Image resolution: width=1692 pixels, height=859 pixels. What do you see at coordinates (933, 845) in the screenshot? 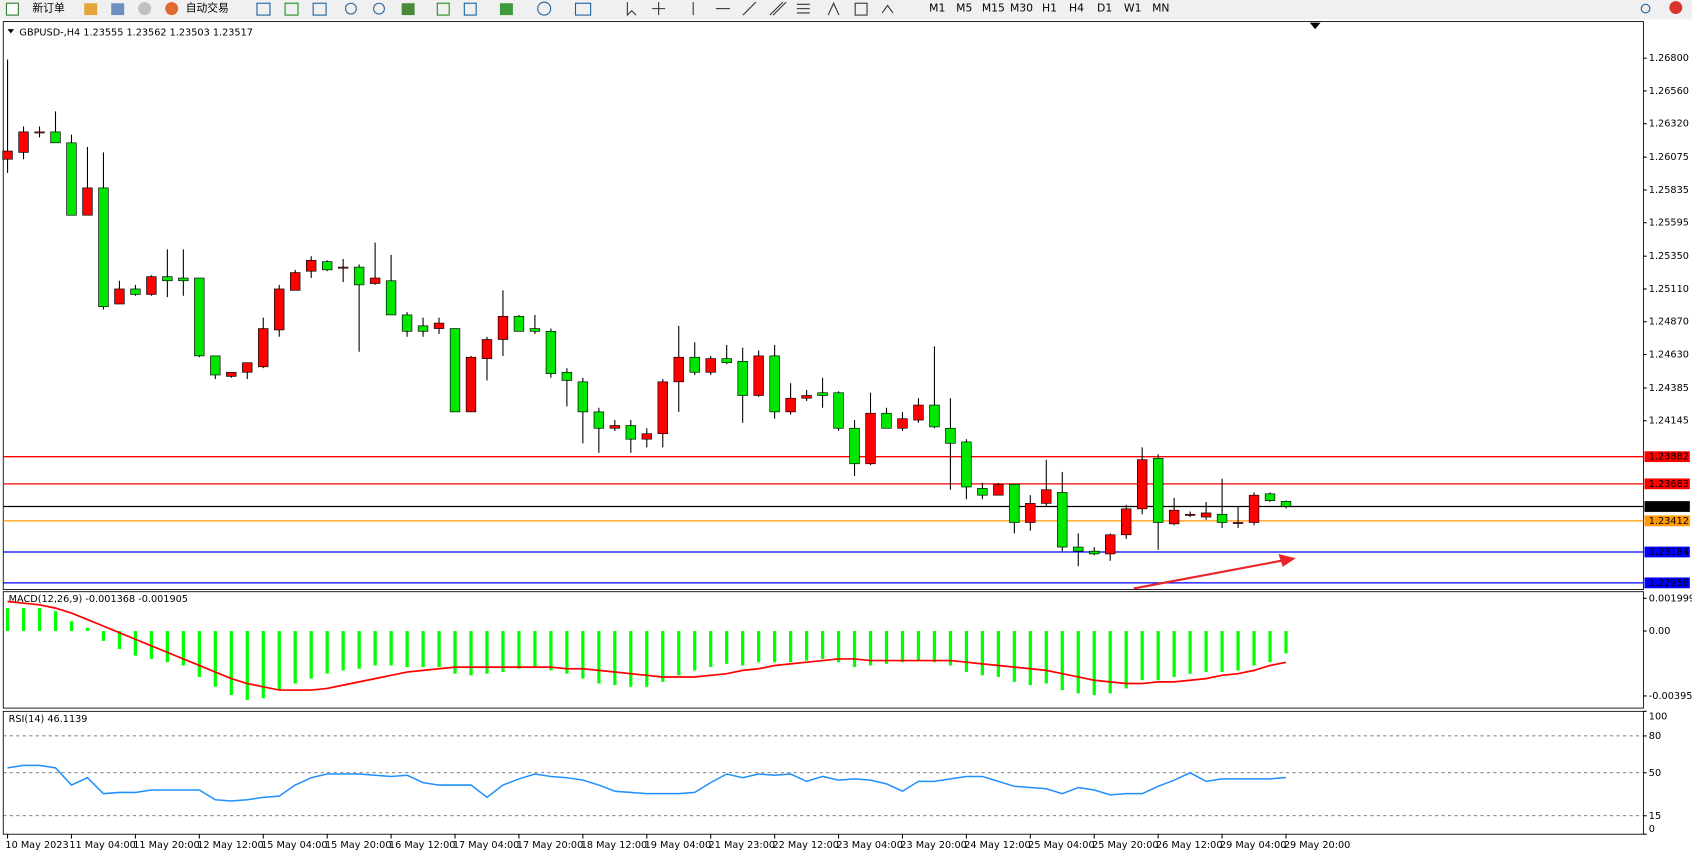
I see `x-tick-label: 23 May 20:00` at bounding box center [933, 845].